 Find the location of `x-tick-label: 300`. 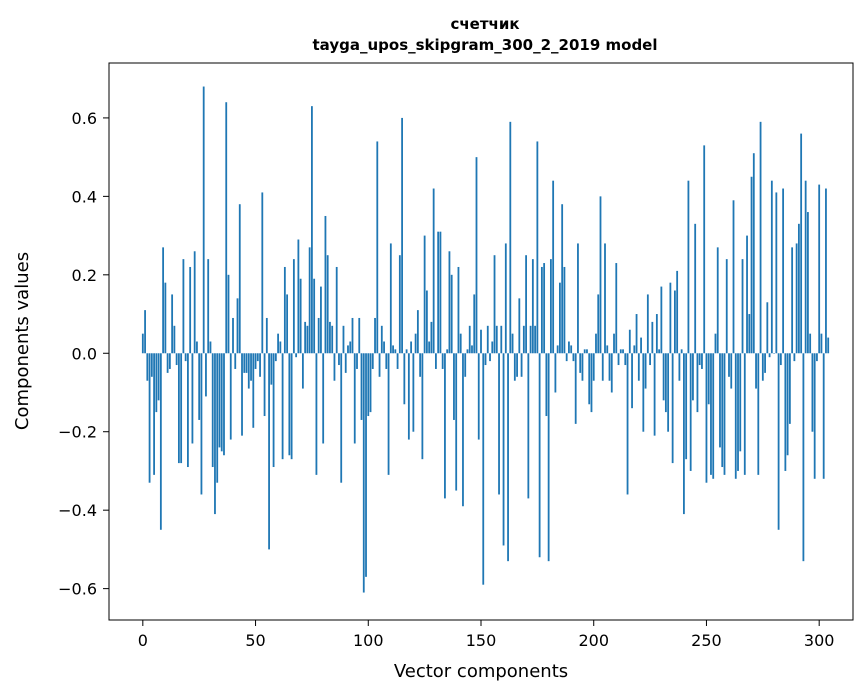

x-tick-label: 300 is located at coordinates (819, 640).